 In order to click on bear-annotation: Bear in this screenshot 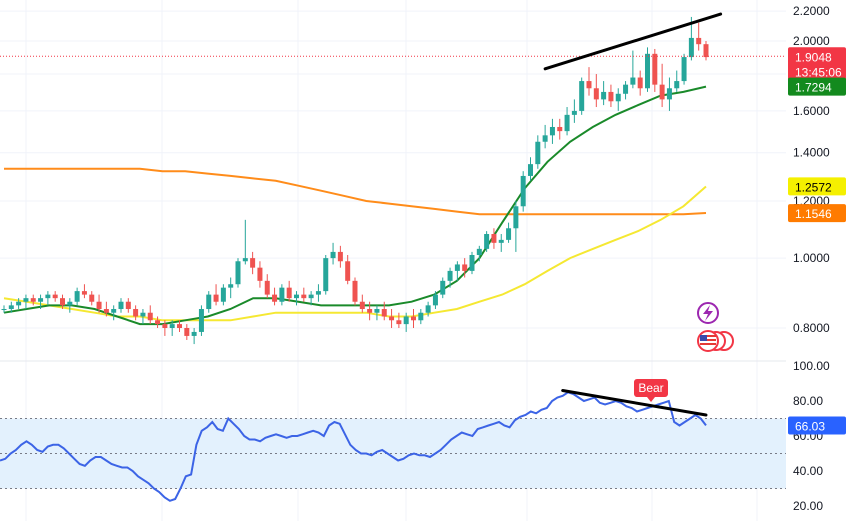, I will do `click(651, 390)`.